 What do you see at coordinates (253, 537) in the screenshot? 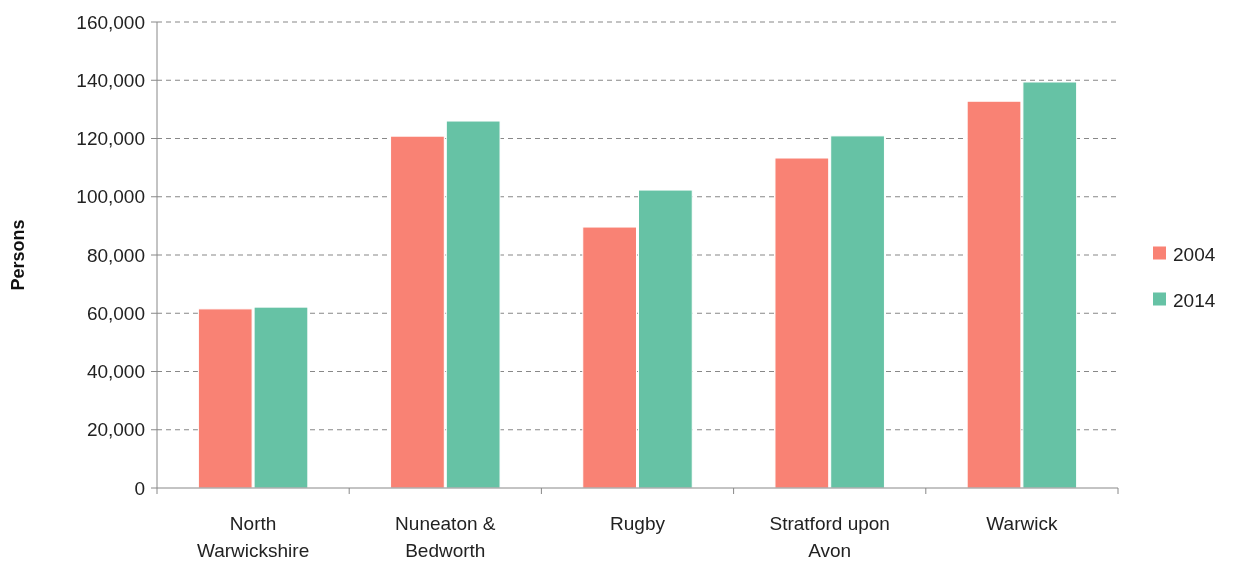
I see `x-tick-label: North Warwickshire` at bounding box center [253, 537].